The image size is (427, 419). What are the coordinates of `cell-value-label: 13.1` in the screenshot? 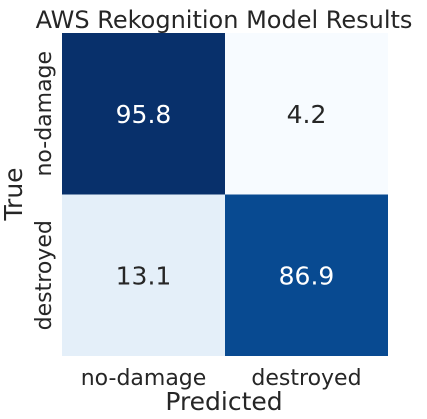 It's located at (144, 275).